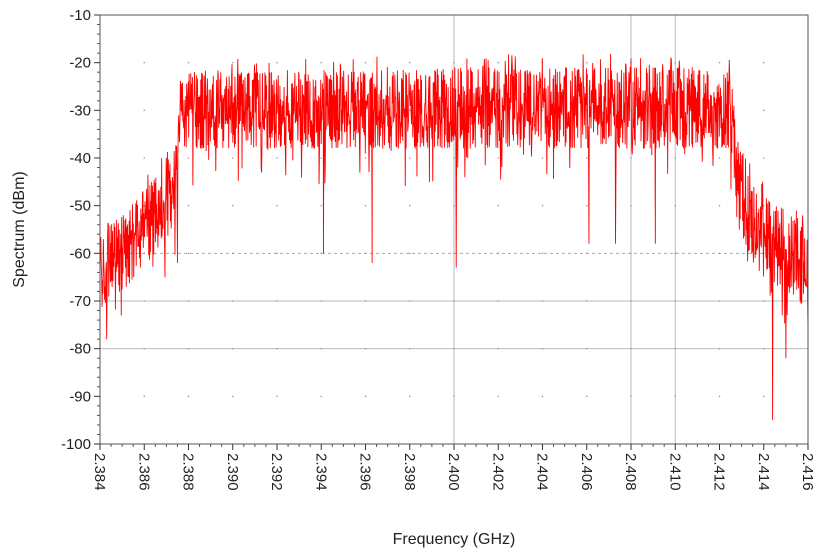 This screenshot has width=820, height=554. What do you see at coordinates (586, 472) in the screenshot?
I see `x-tick-label: 2.406` at bounding box center [586, 472].